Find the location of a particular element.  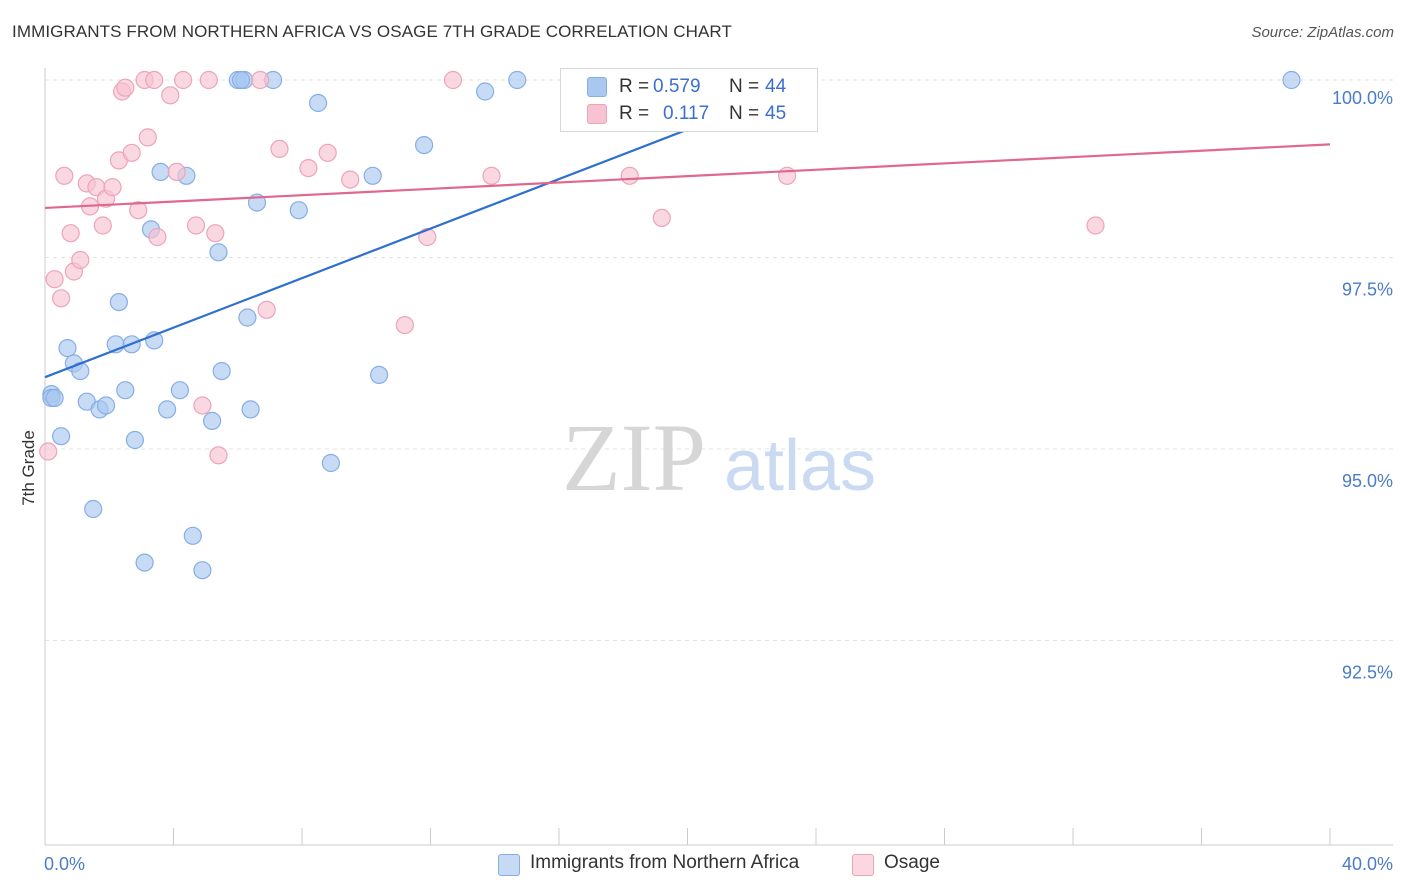

x-tick-labels: 0.0% 40.0% is located at coordinates (718, 864).